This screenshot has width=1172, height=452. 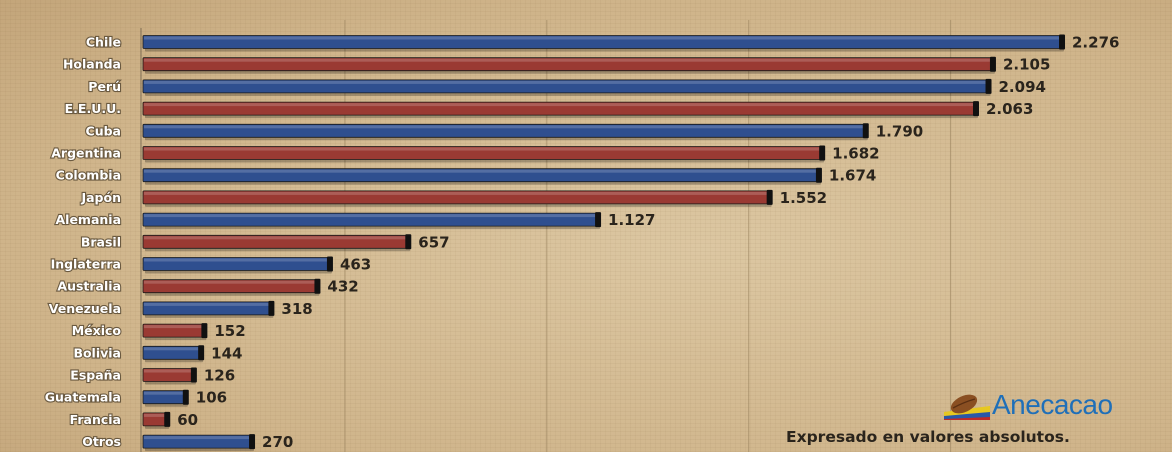 What do you see at coordinates (277, 442) in the screenshot?
I see `value-label: 270` at bounding box center [277, 442].